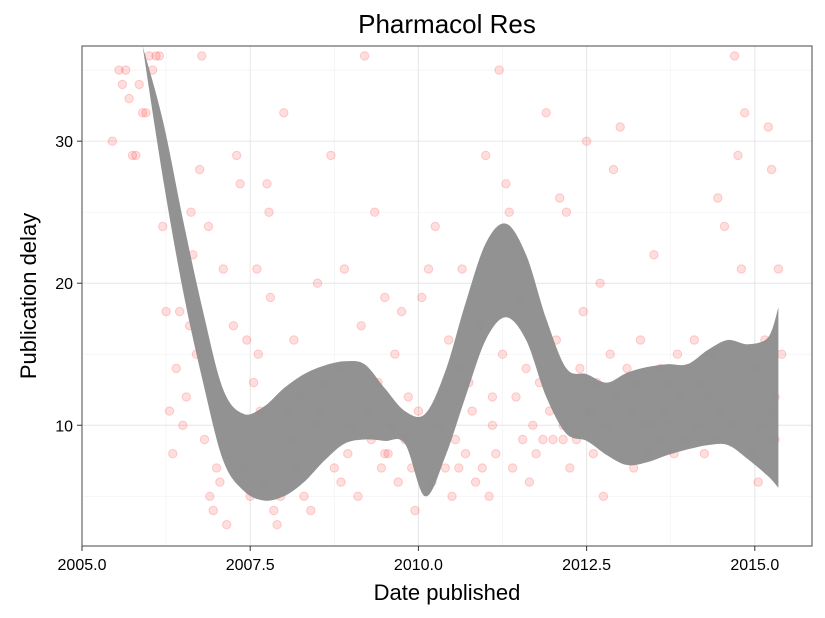  What do you see at coordinates (28, 296) in the screenshot?
I see `y-axis-title: Publication delay` at bounding box center [28, 296].